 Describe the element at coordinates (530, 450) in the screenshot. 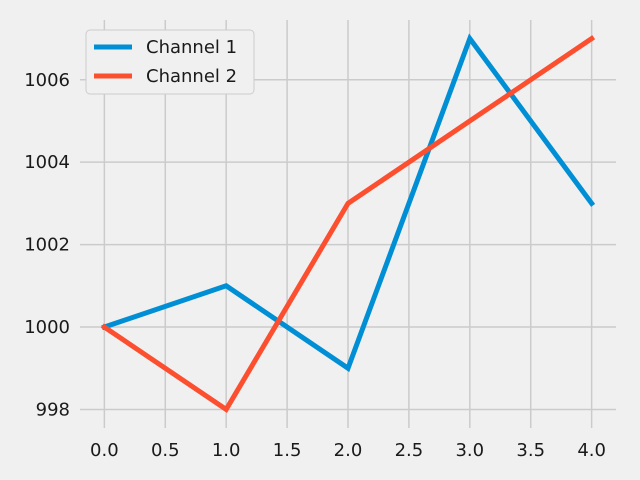

I see `x-tick-label: 3.5` at that location.